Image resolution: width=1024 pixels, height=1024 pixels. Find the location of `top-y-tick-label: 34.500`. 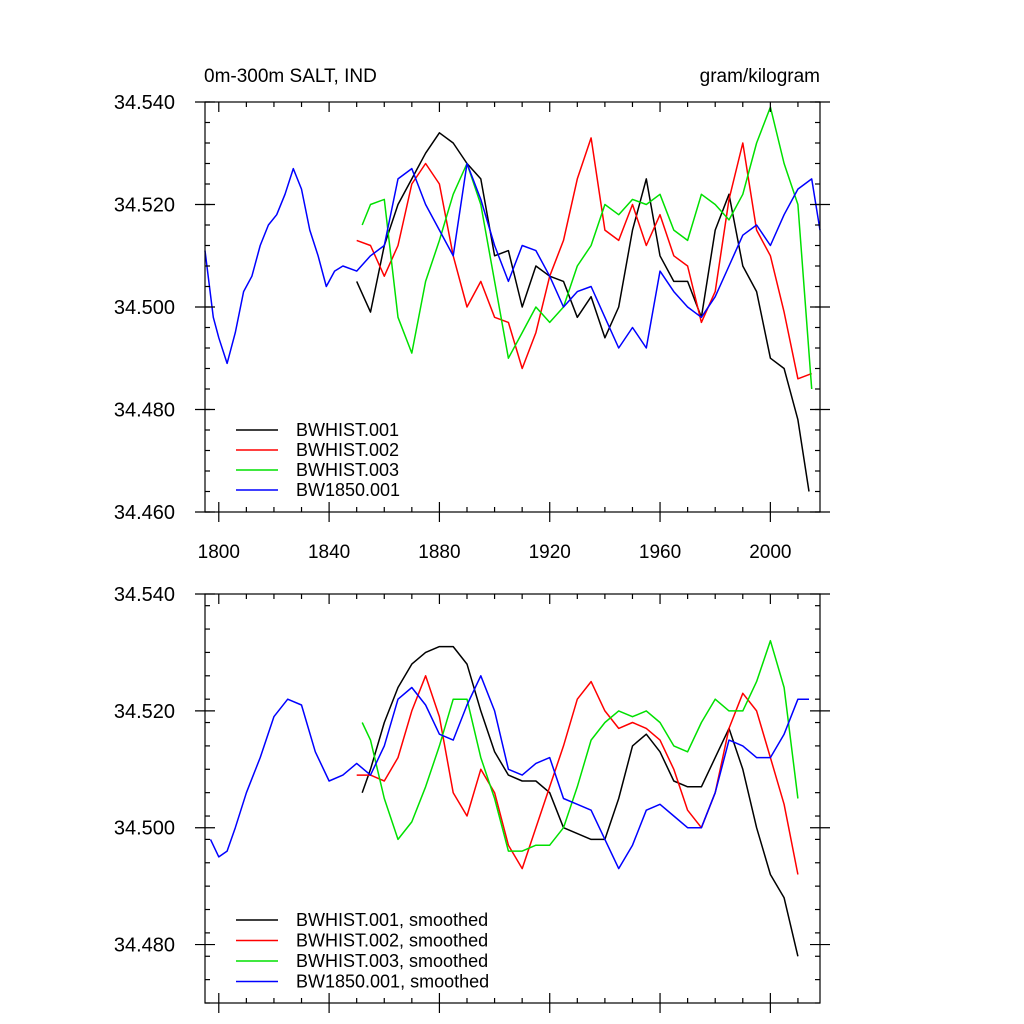

top-y-tick-label: 34.500 is located at coordinates (144, 308).